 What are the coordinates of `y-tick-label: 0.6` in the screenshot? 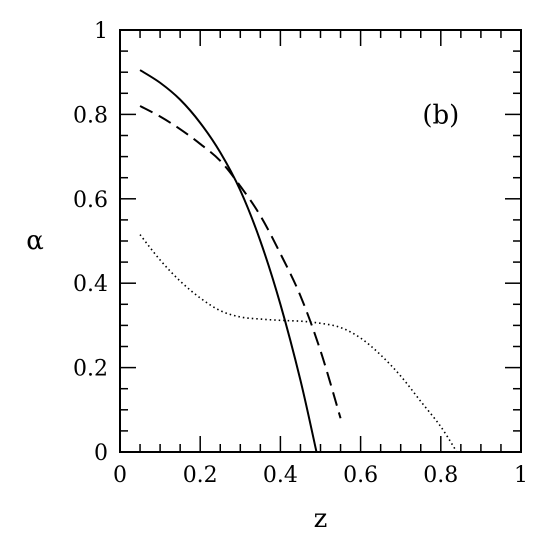 It's located at (90, 200).